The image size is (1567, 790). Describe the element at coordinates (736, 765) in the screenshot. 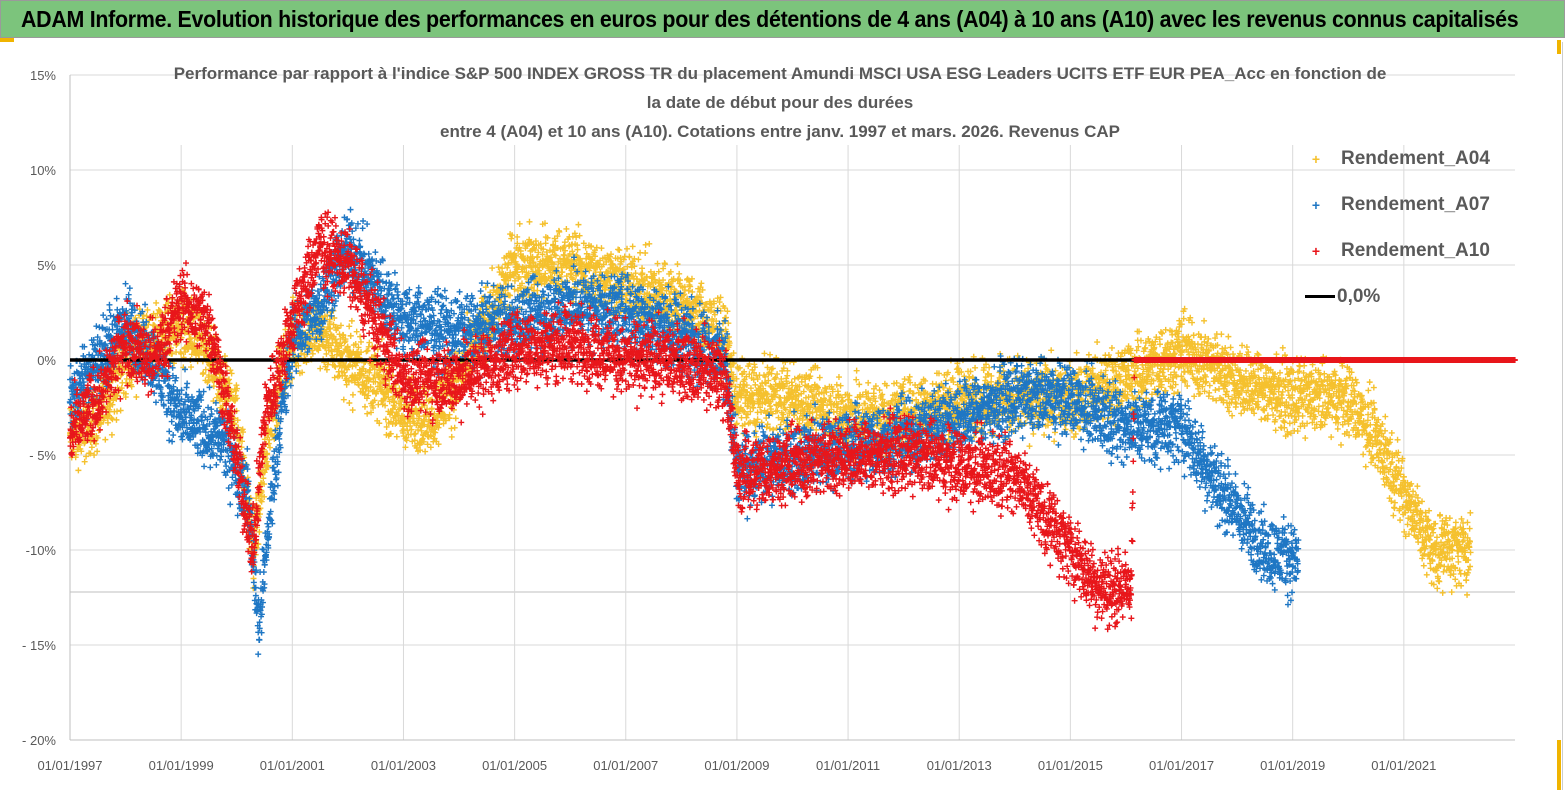

I see `x-tick-label: 01/01/2009` at that location.